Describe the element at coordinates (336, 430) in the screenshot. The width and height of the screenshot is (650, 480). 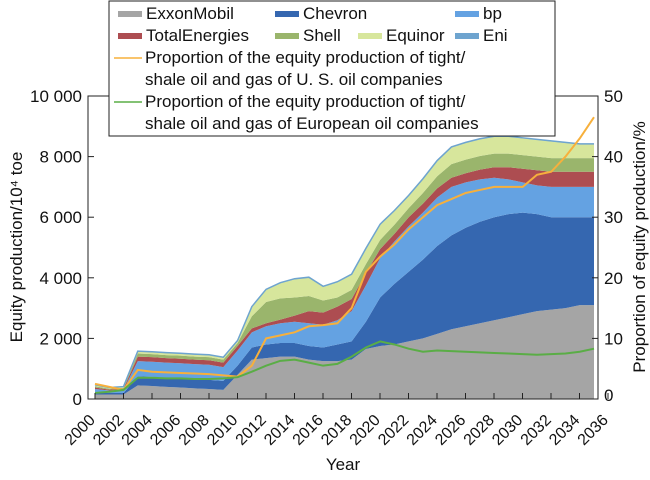
I see `x-tick-label: 2018` at that location.